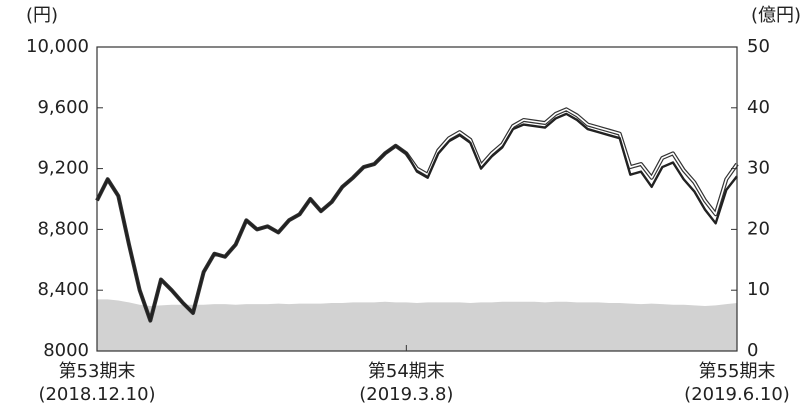 This screenshot has height=409, width=810. I want to click on y2-tick-label: 40, so click(758, 107).